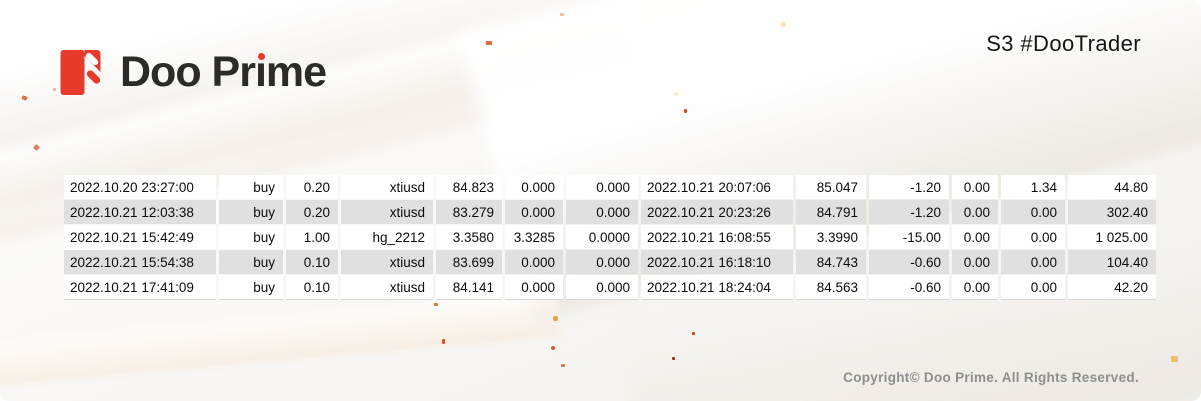 The height and width of the screenshot is (401, 1201). Describe the element at coordinates (1112, 262) in the screenshot. I see `table-cell-profit: 104.40` at that location.